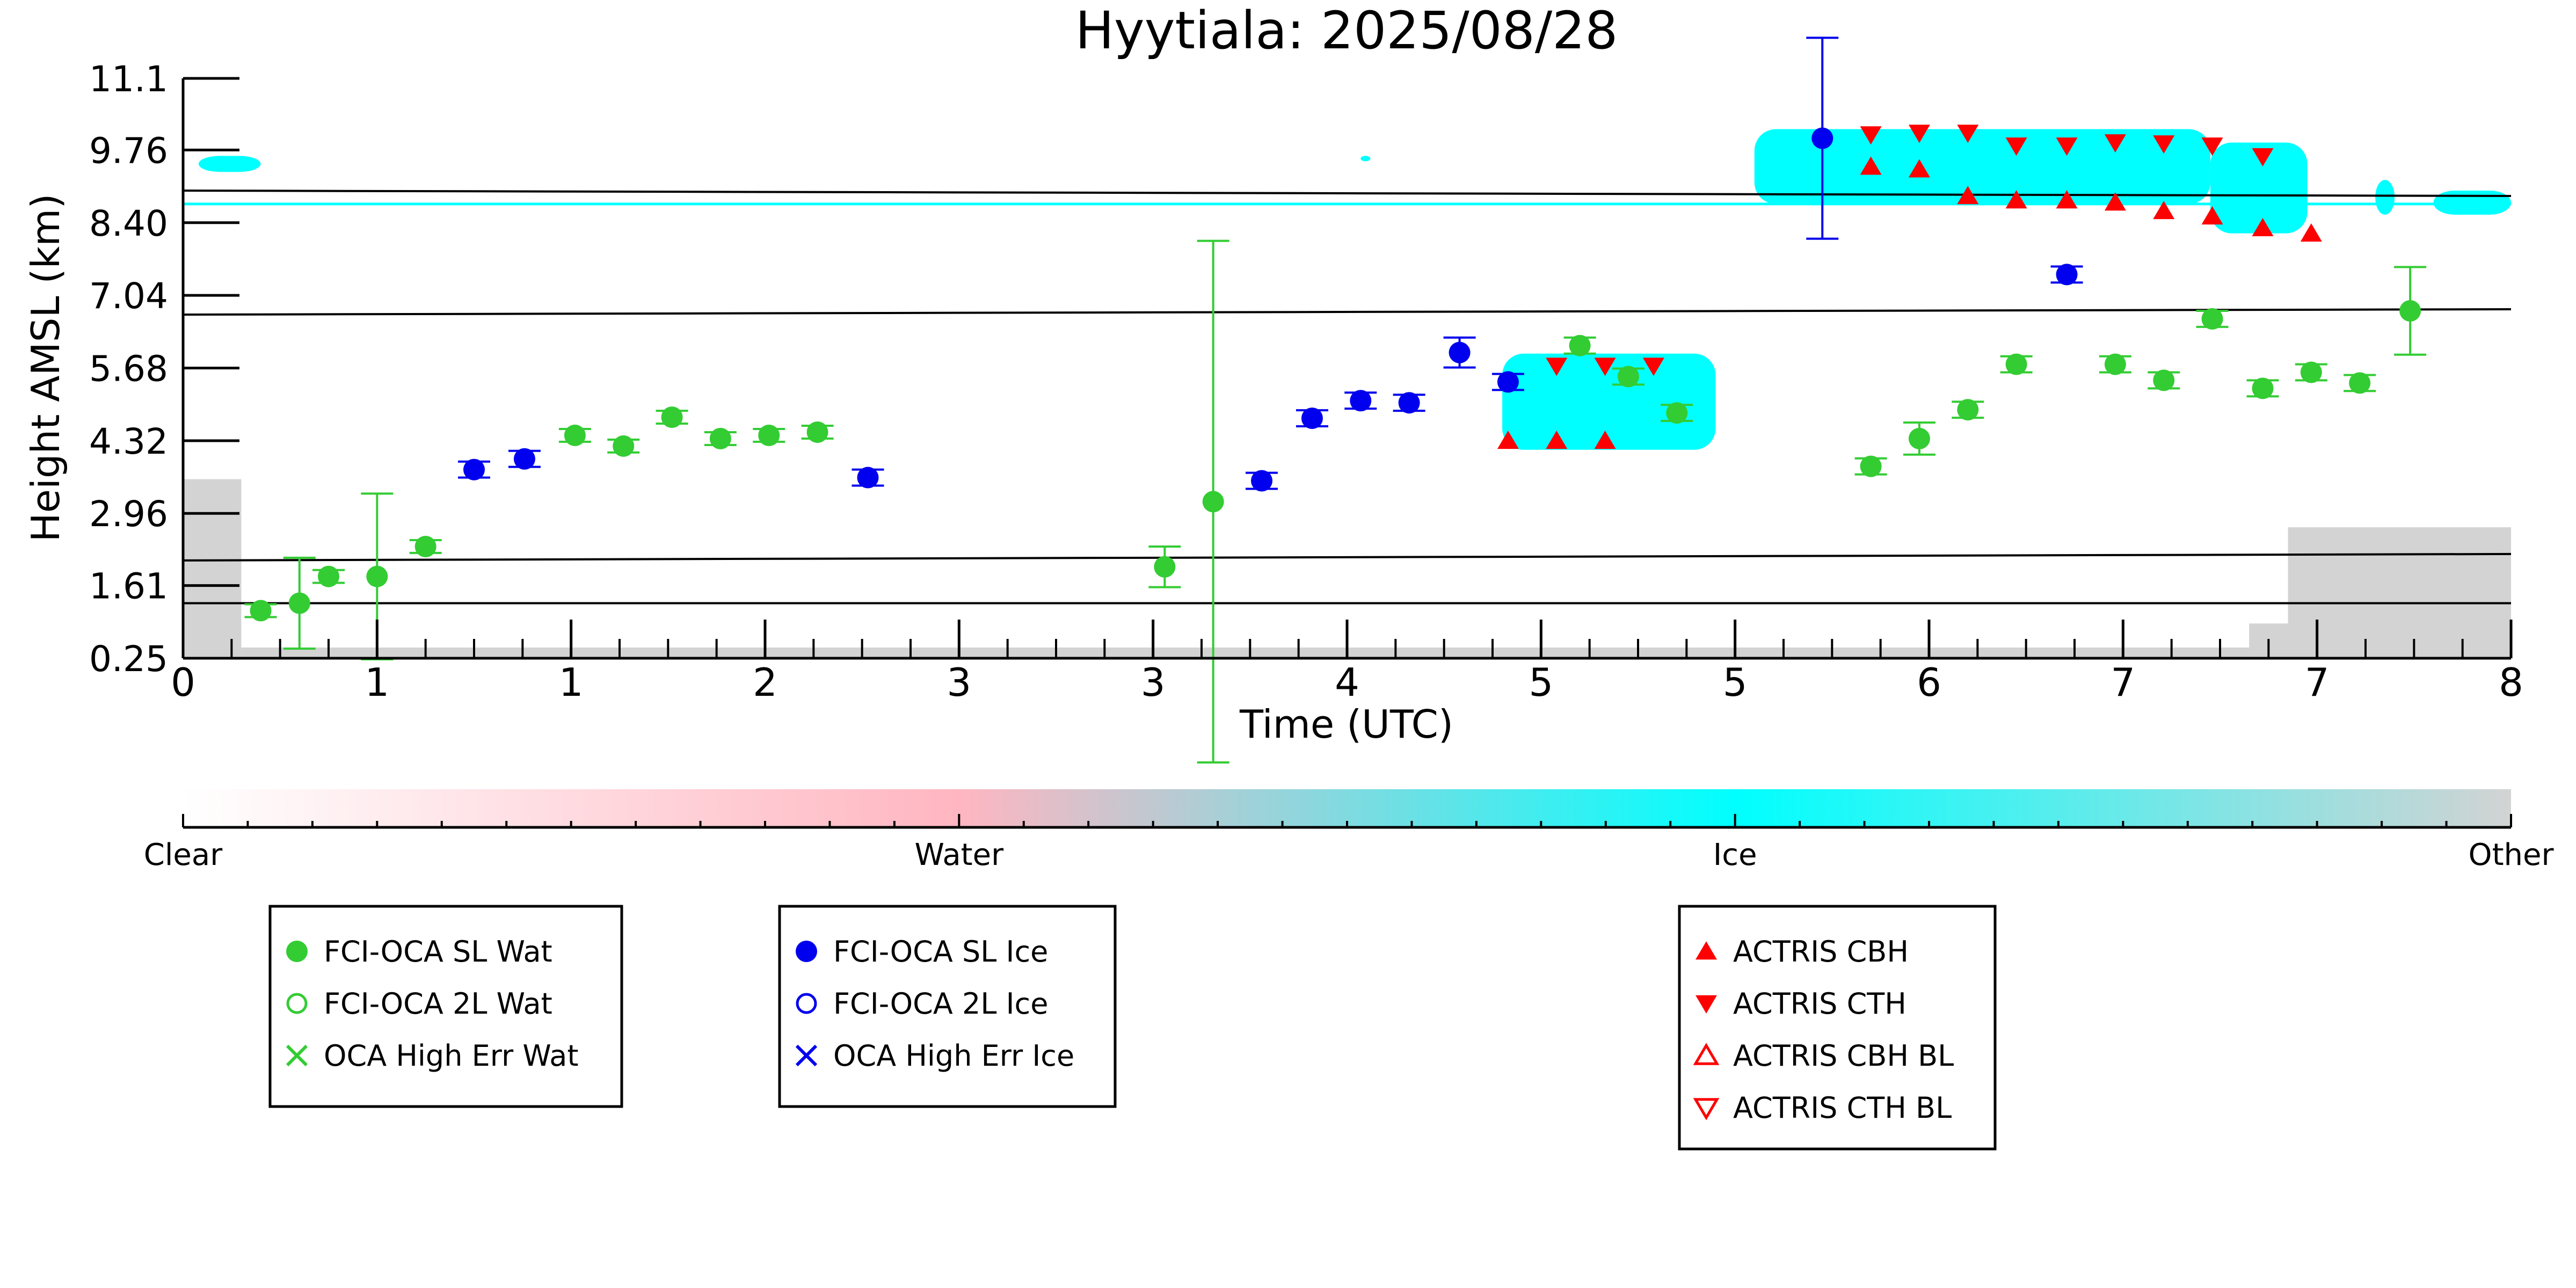 The image size is (2576, 1288). I want to click on y-tick-label: 5.68, so click(128, 369).